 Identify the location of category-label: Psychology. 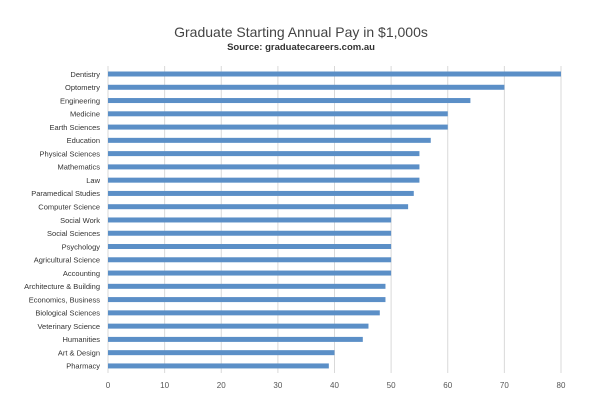
(81, 246).